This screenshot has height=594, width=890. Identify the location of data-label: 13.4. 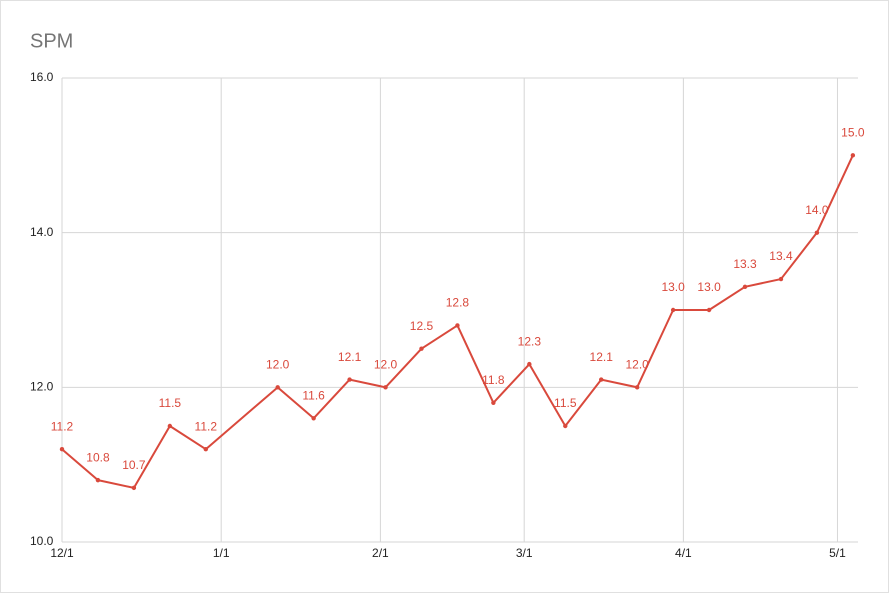
(781, 256).